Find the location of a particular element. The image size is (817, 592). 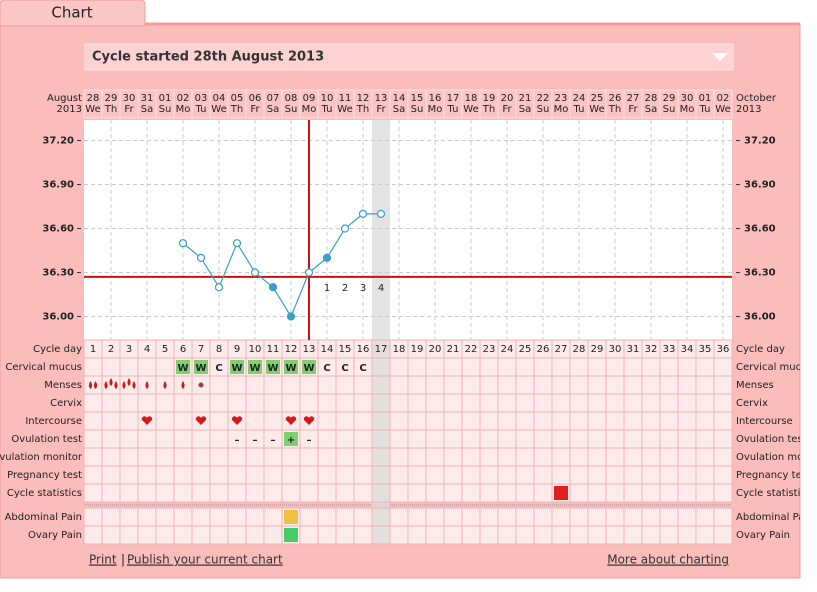

x-tick-label: 3 is located at coordinates (129, 349).